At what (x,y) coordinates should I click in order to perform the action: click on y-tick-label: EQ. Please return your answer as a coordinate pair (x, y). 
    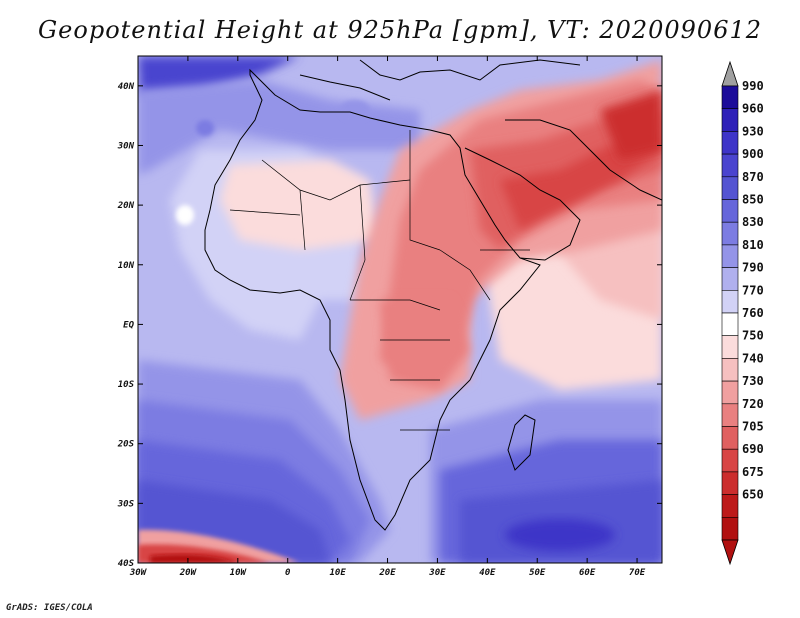
    Looking at the image, I should click on (128, 325).